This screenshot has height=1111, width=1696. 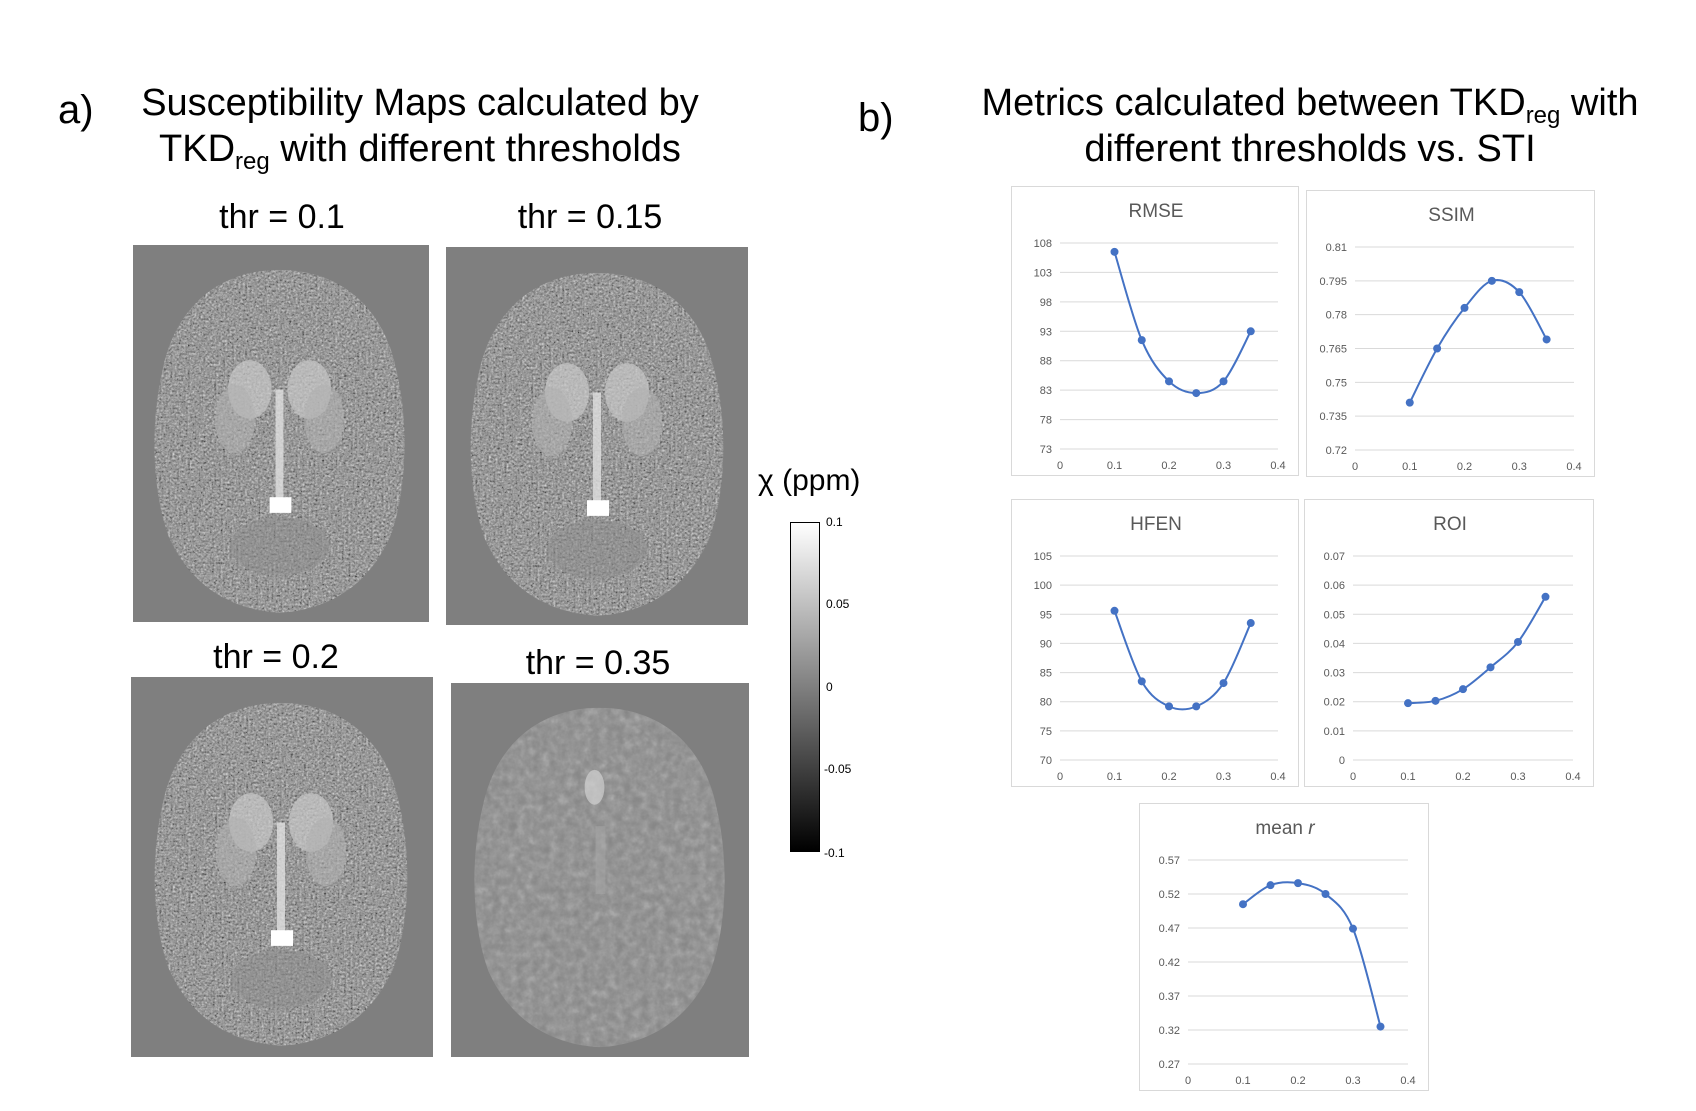 I want to click on reg-subscript: reg, so click(x=252, y=161).